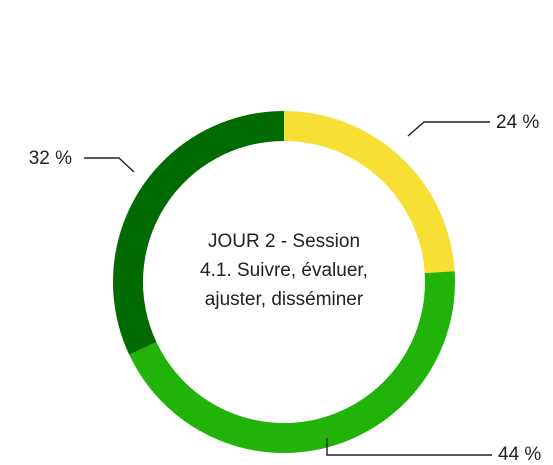 This screenshot has width=553, height=465. What do you see at coordinates (50, 158) in the screenshot?
I see `data-label: 32 %` at bounding box center [50, 158].